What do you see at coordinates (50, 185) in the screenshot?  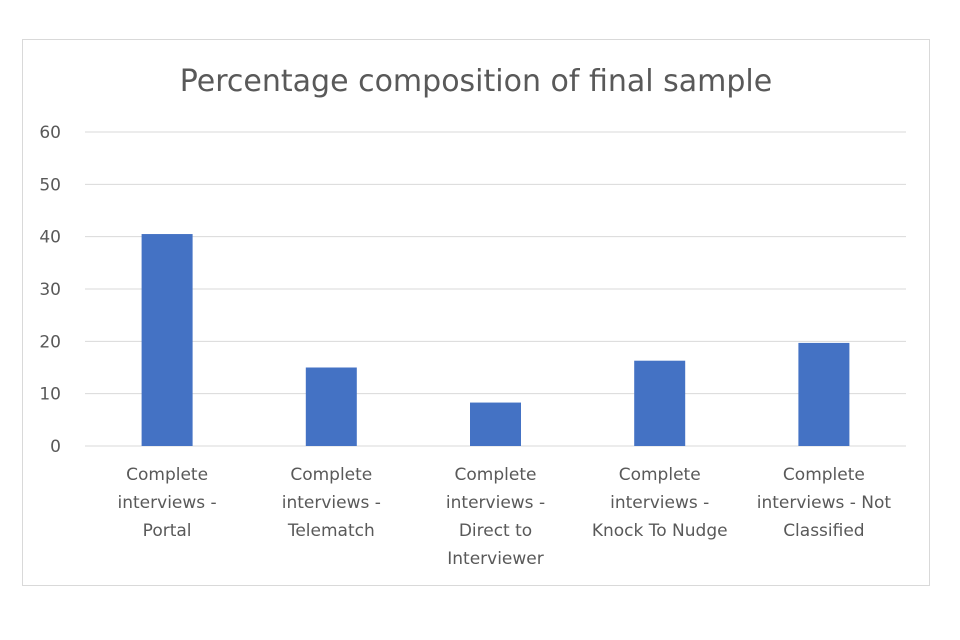 I see `y-tick-label: 50` at bounding box center [50, 185].